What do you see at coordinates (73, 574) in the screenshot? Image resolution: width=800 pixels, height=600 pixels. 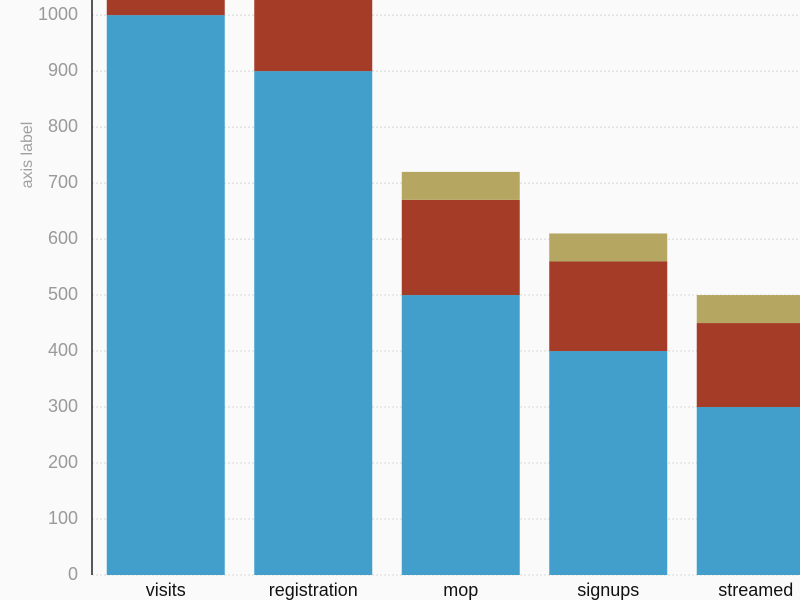 I see `y-tick-label: 0` at bounding box center [73, 574].